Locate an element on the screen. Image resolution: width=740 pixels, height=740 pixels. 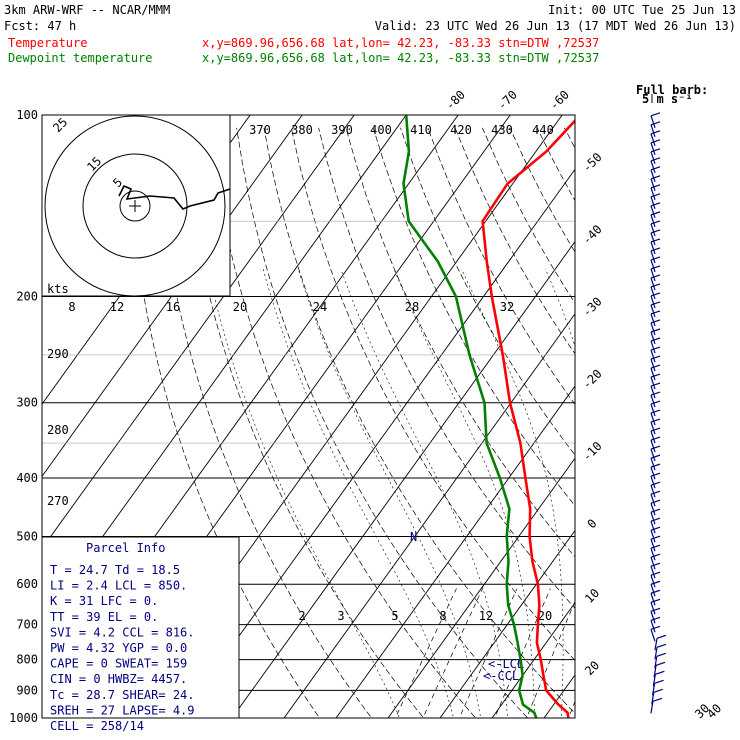
isotherm-label: 0 is located at coordinates (592, 523).